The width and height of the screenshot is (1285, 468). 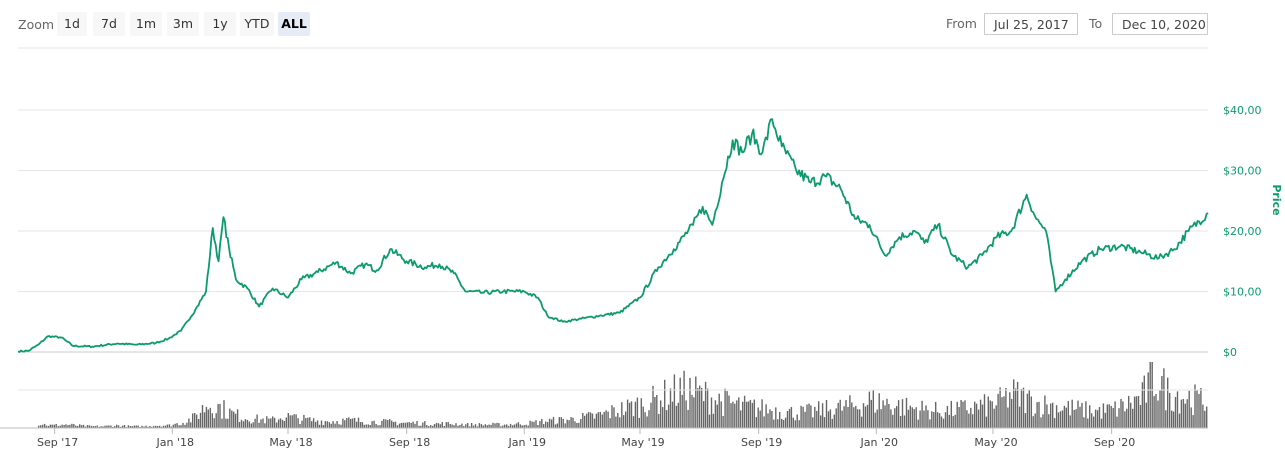 What do you see at coordinates (146, 24) in the screenshot?
I see `zoom-1m-button: 1m` at bounding box center [146, 24].